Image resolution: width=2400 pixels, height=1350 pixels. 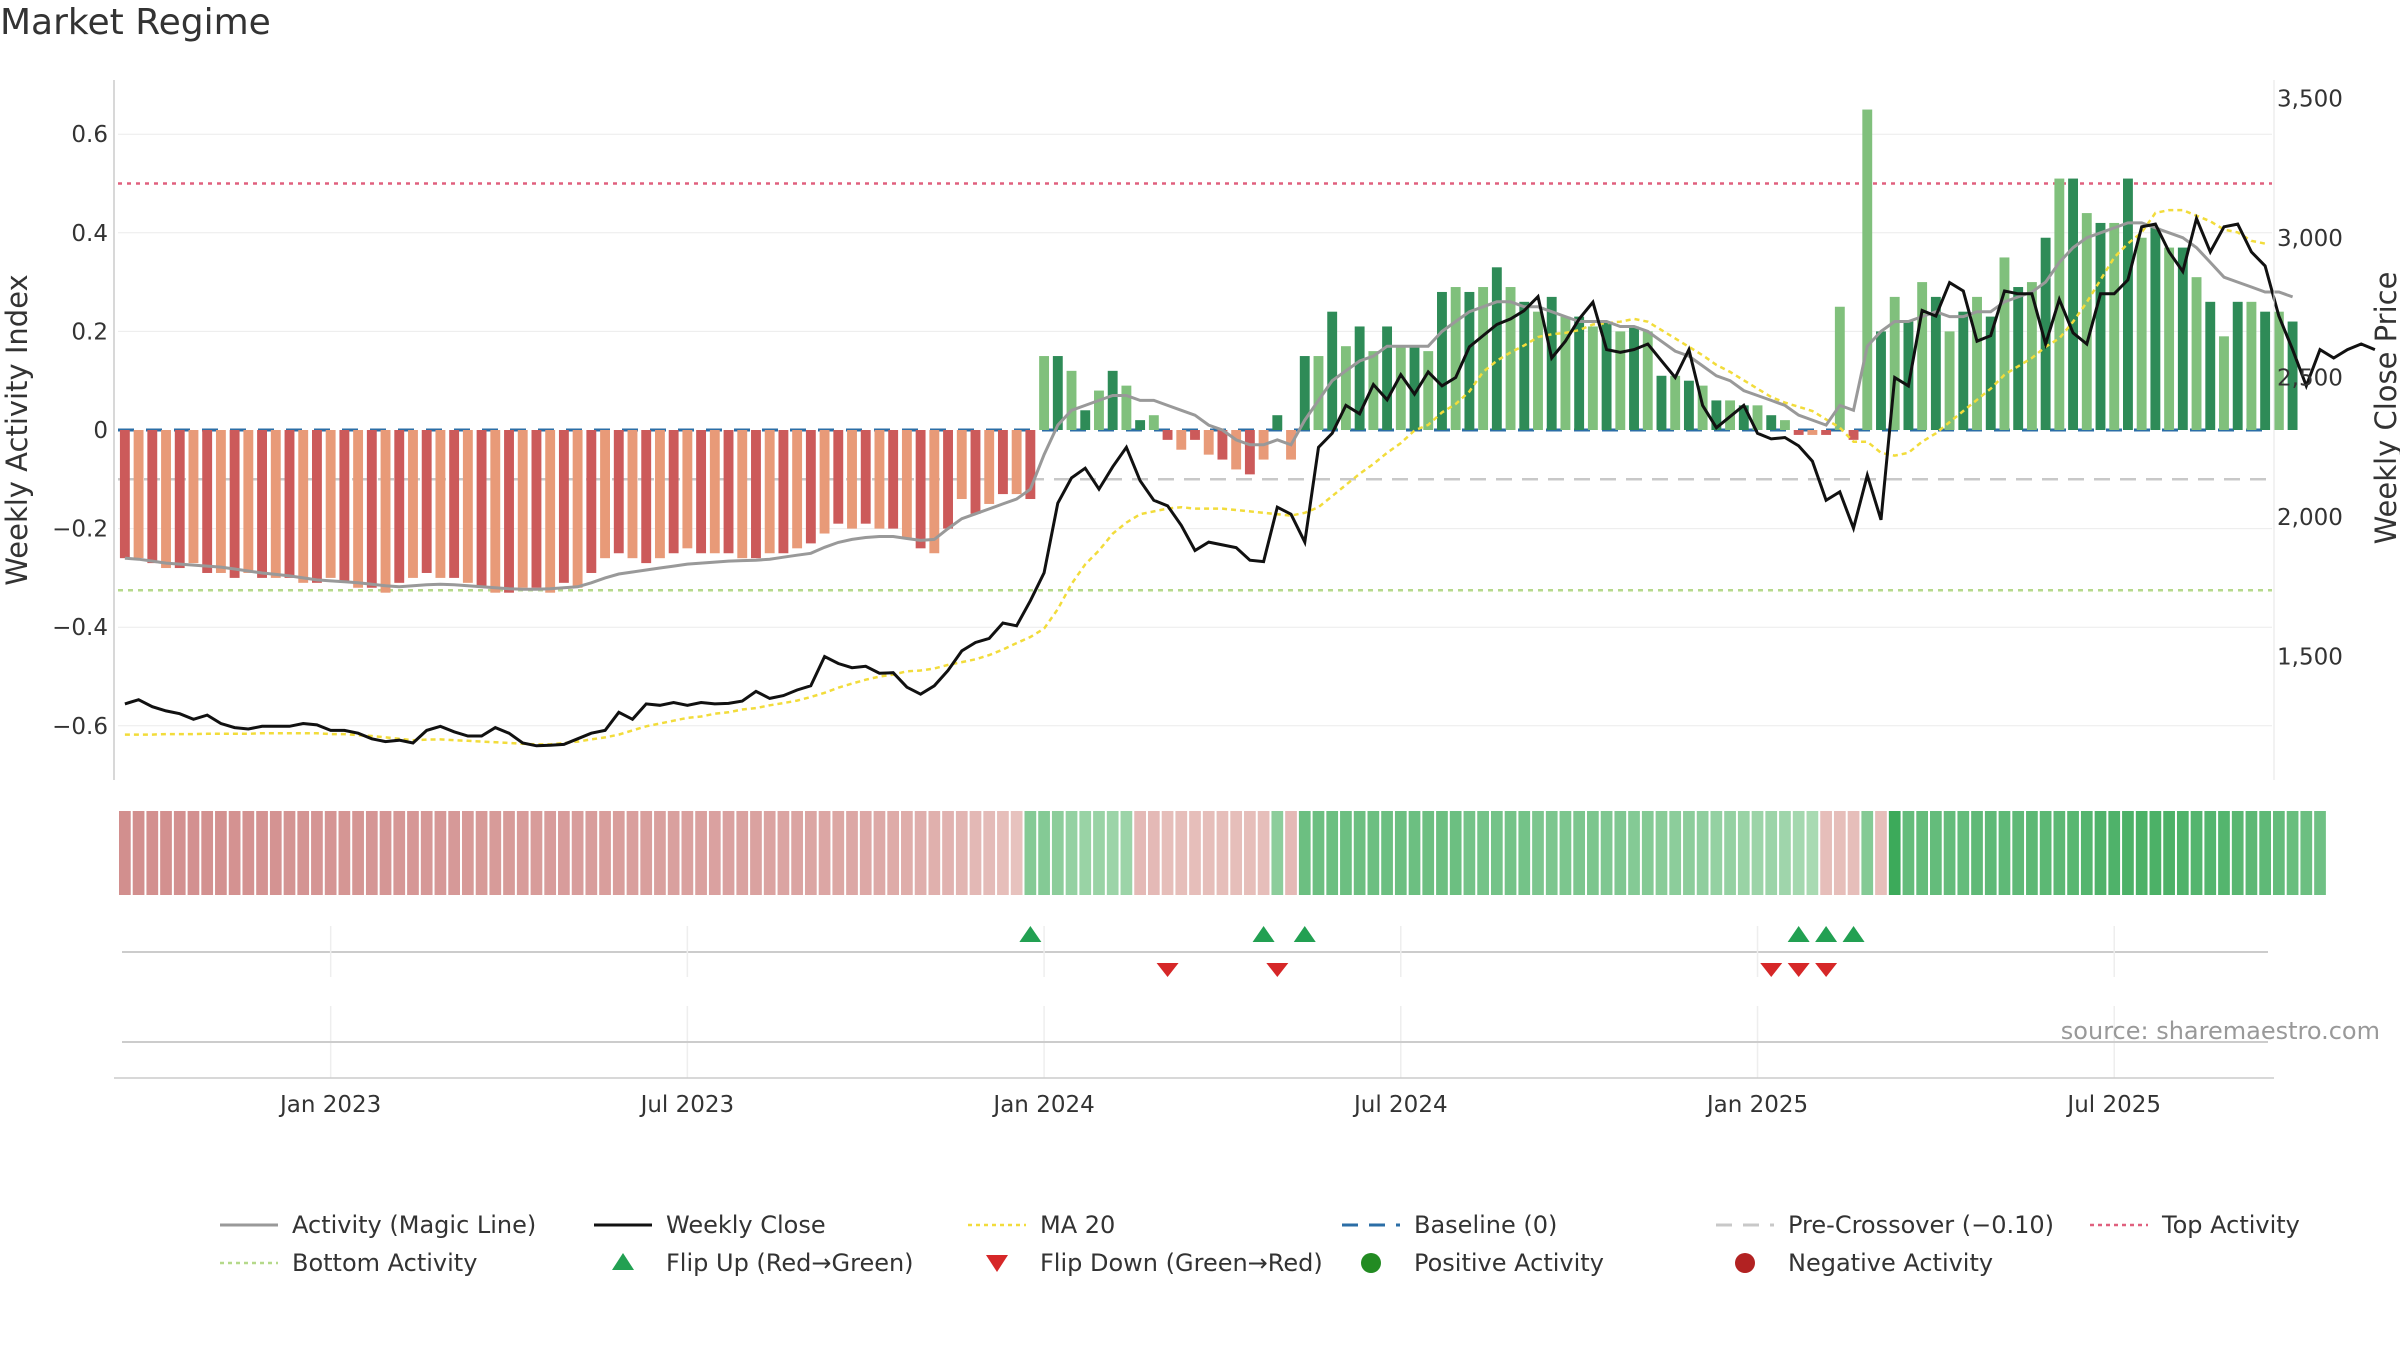 I want to click on source-label: source: sharemaestro.com, so click(x=2220, y=1031).